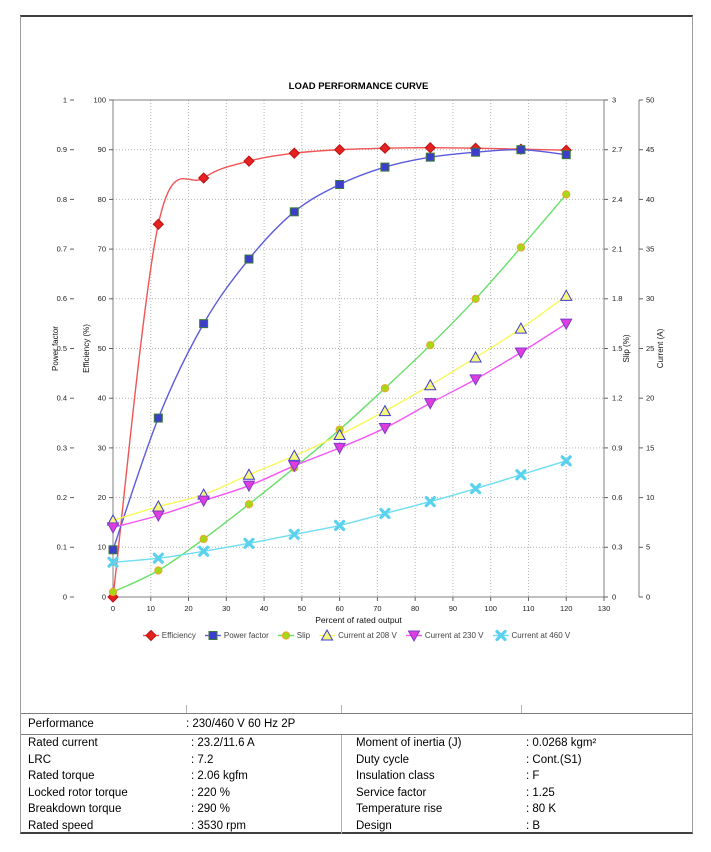 This screenshot has width=711, height=852. What do you see at coordinates (62, 249) in the screenshot?
I see `power_factor-tick-label: 0.7` at bounding box center [62, 249].